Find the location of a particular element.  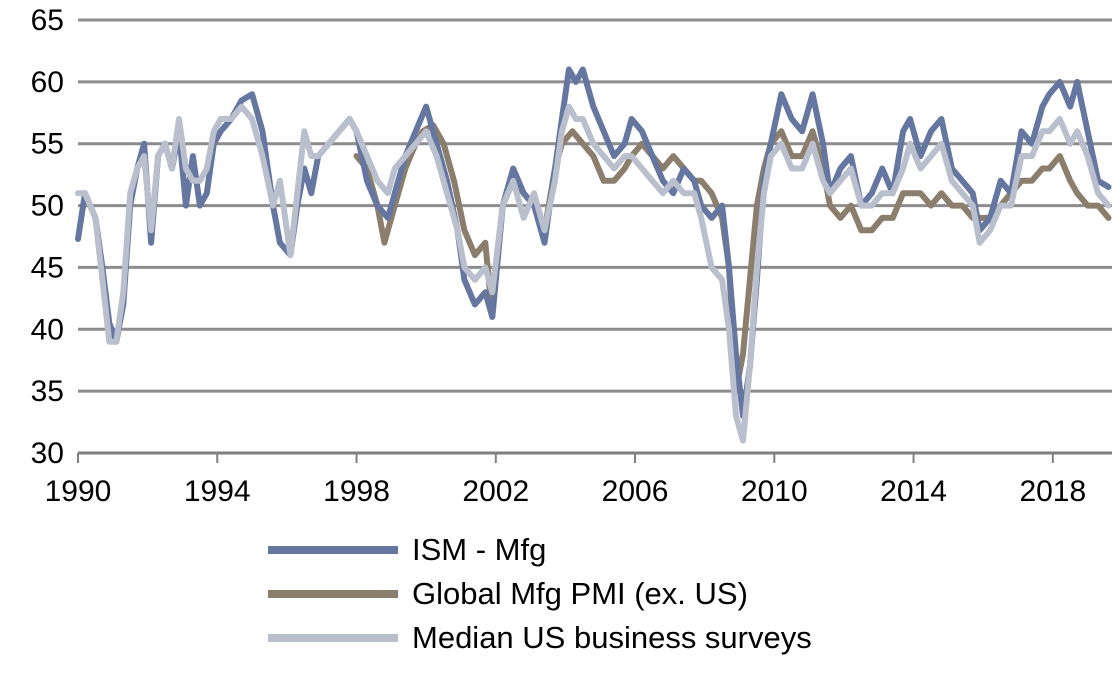

x-axis-ticks: 1990 1994 1998 2002 2006 2010 2014 2018 is located at coordinates (565, 480).